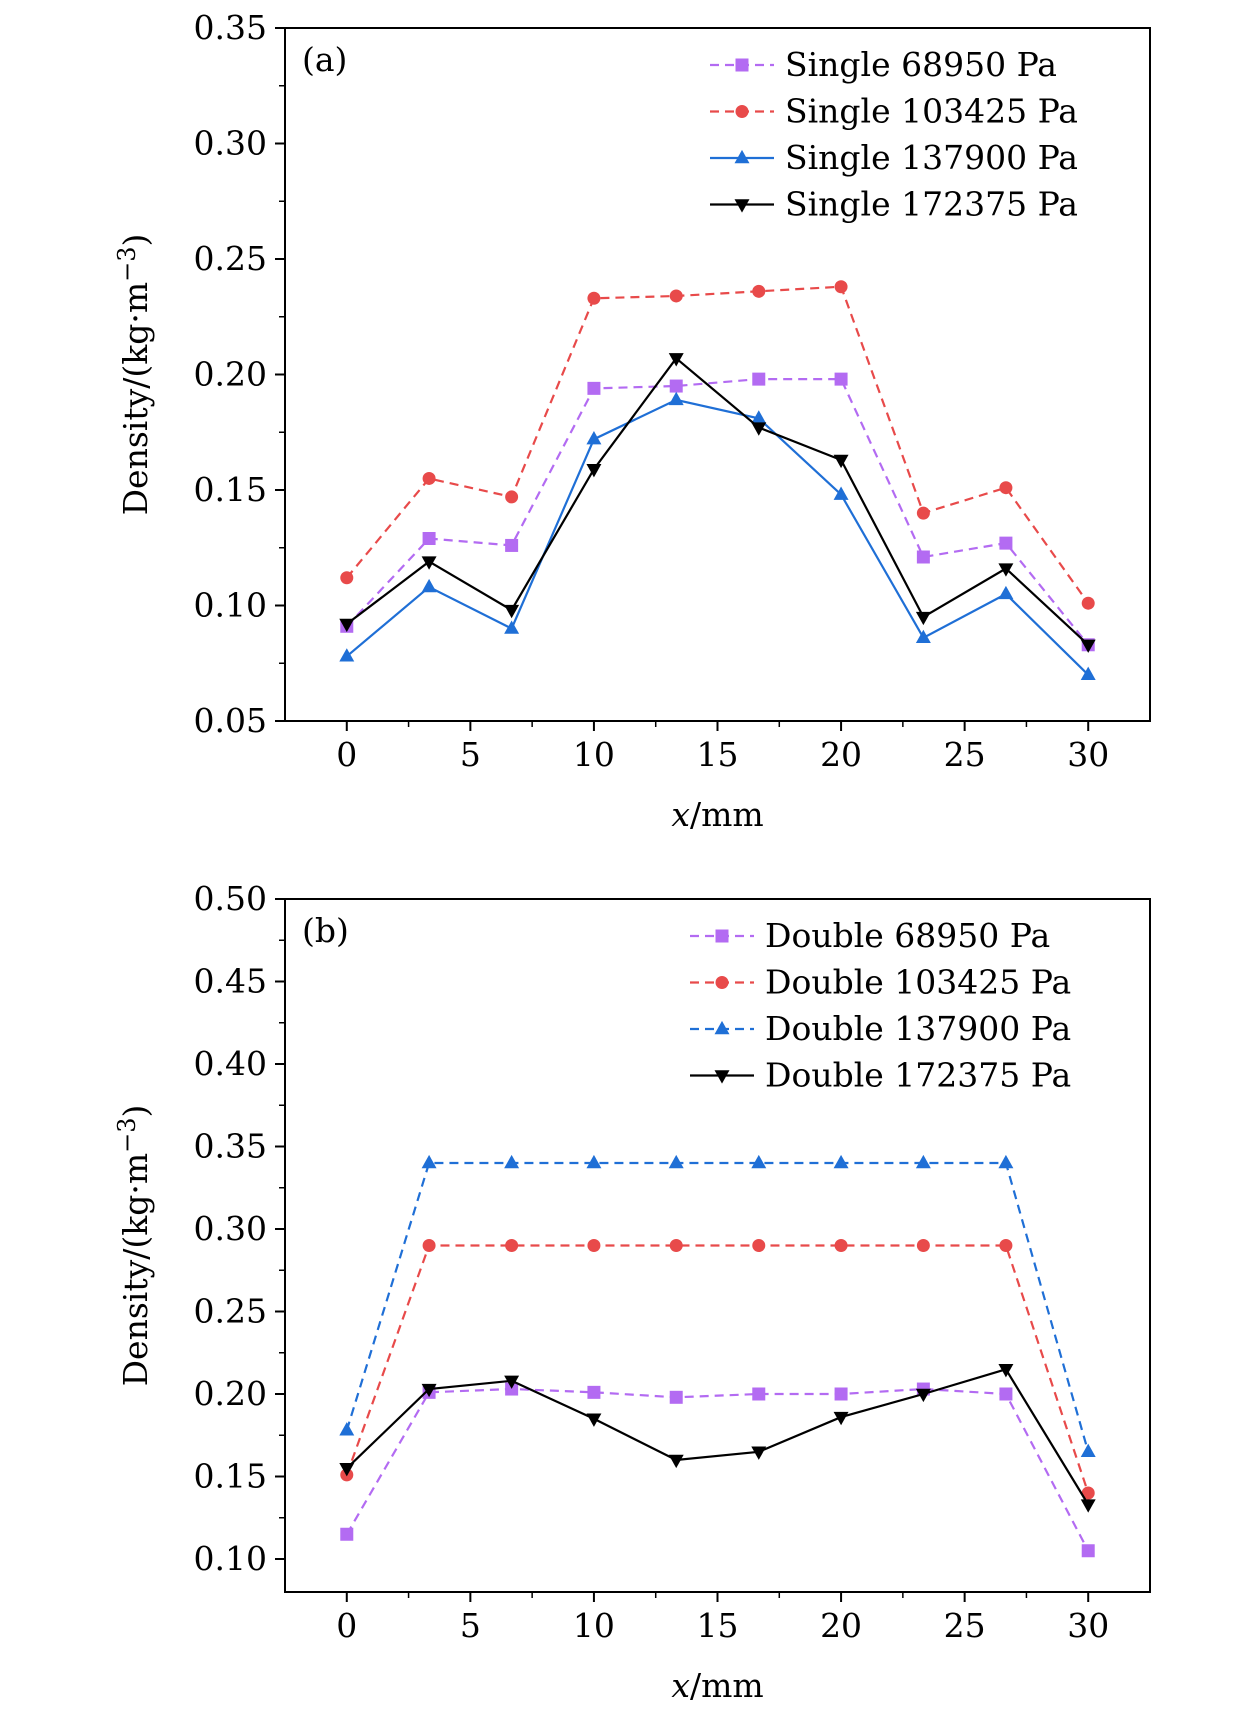  Describe the element at coordinates (718, 754) in the screenshot. I see `x-tick-label: 15` at that location.